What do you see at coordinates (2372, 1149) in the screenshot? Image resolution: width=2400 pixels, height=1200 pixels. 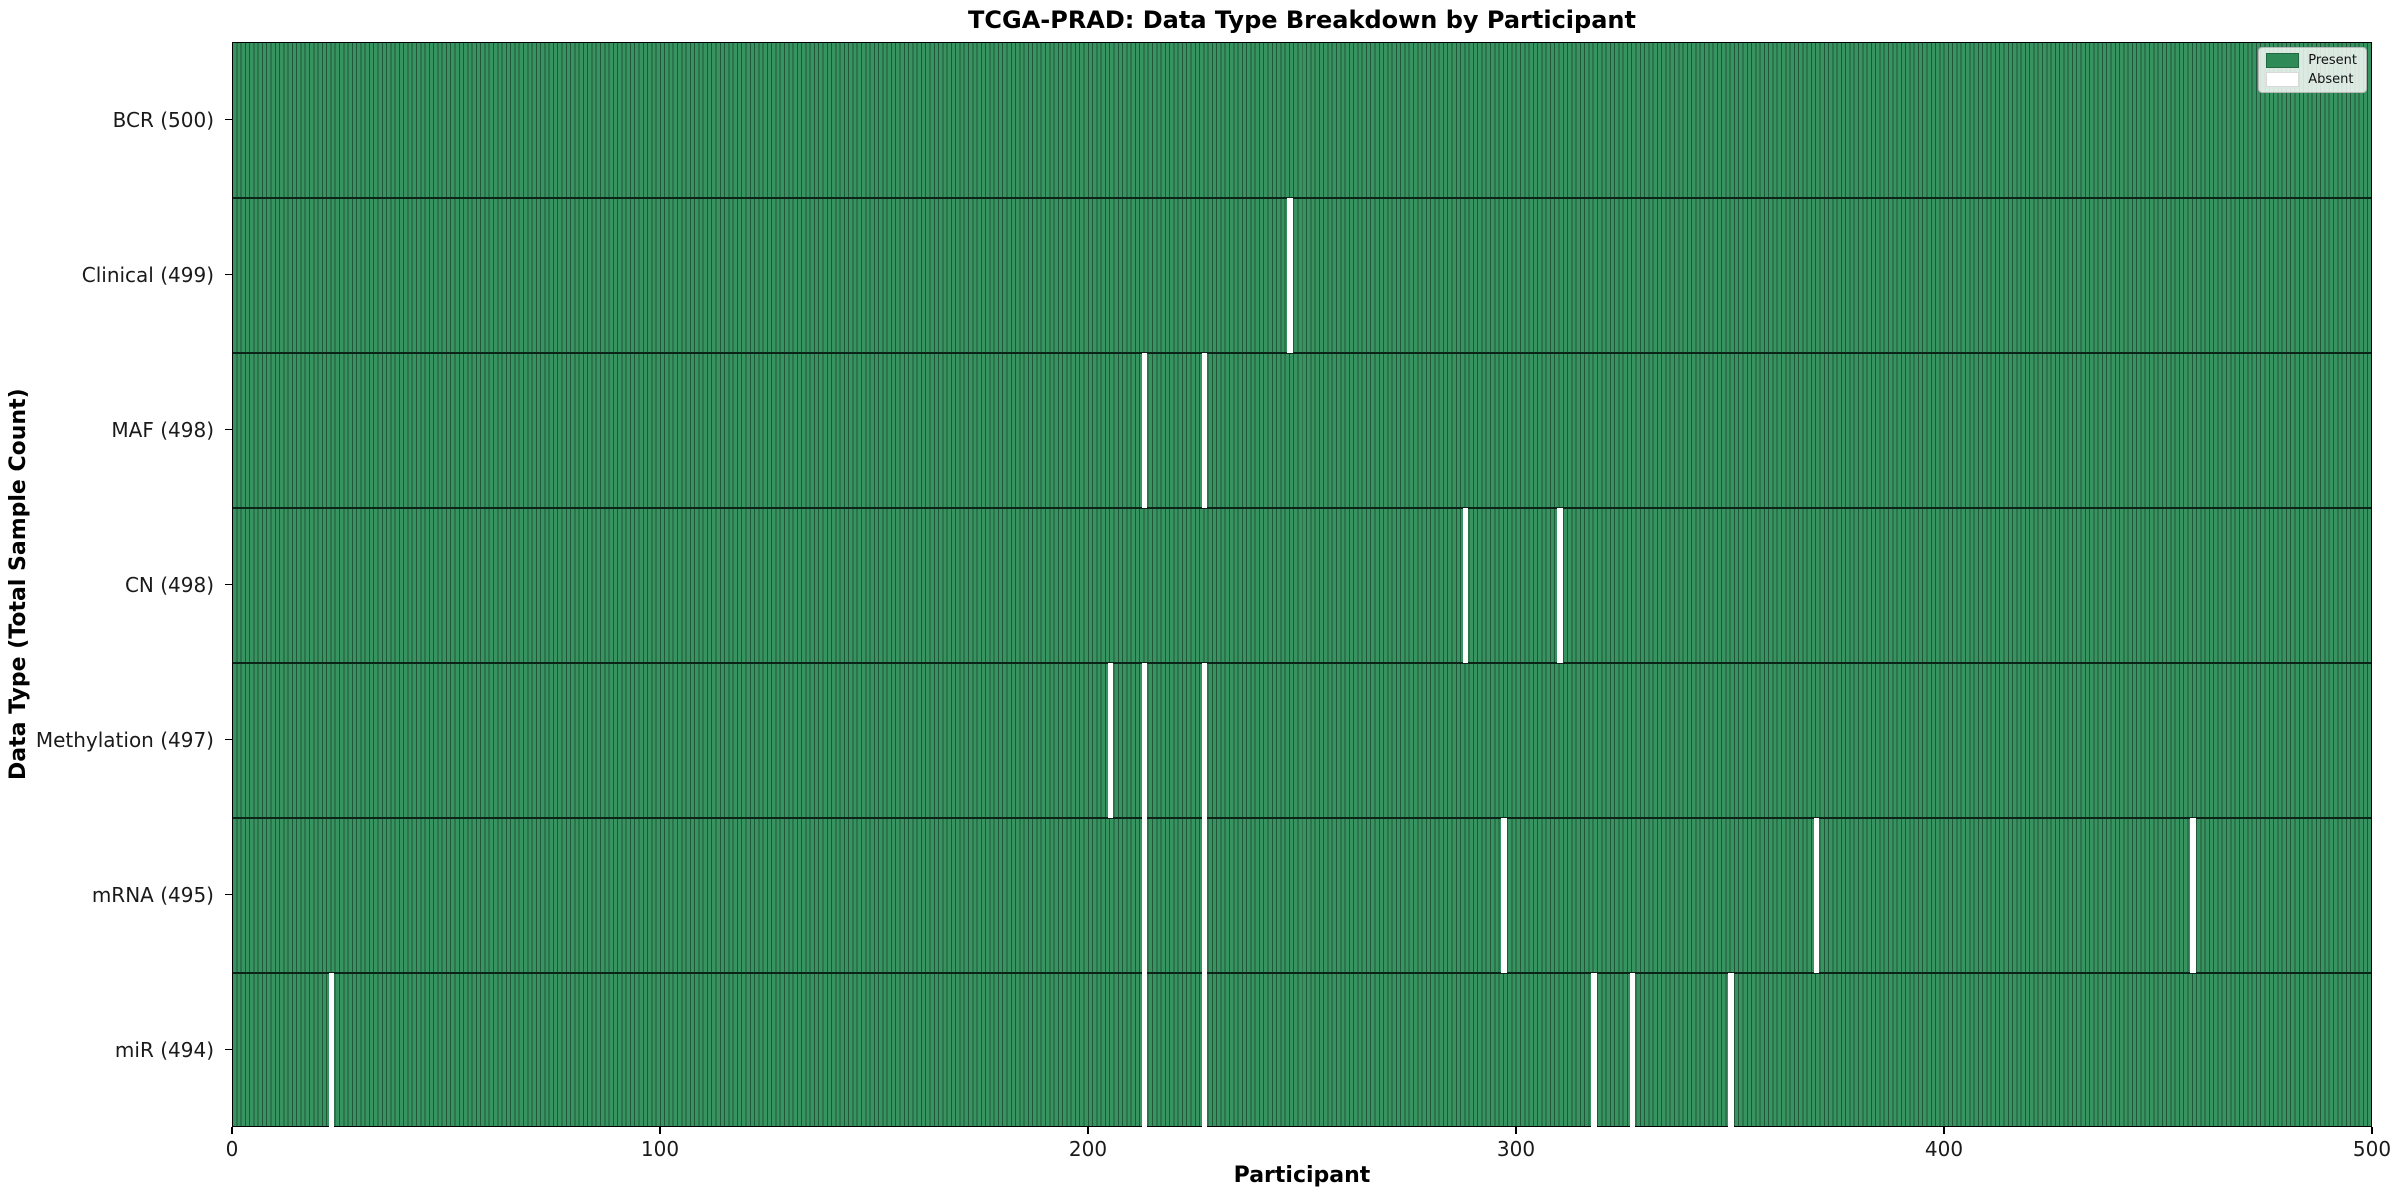 I see `x-tick-label-500: 500` at bounding box center [2372, 1149].